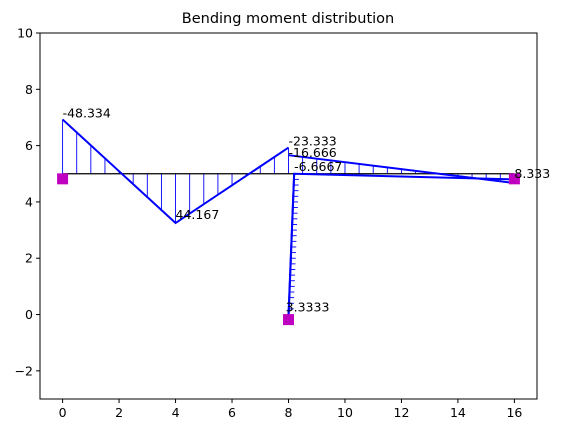  I want to click on y-tick-label: 2, so click(29, 258).